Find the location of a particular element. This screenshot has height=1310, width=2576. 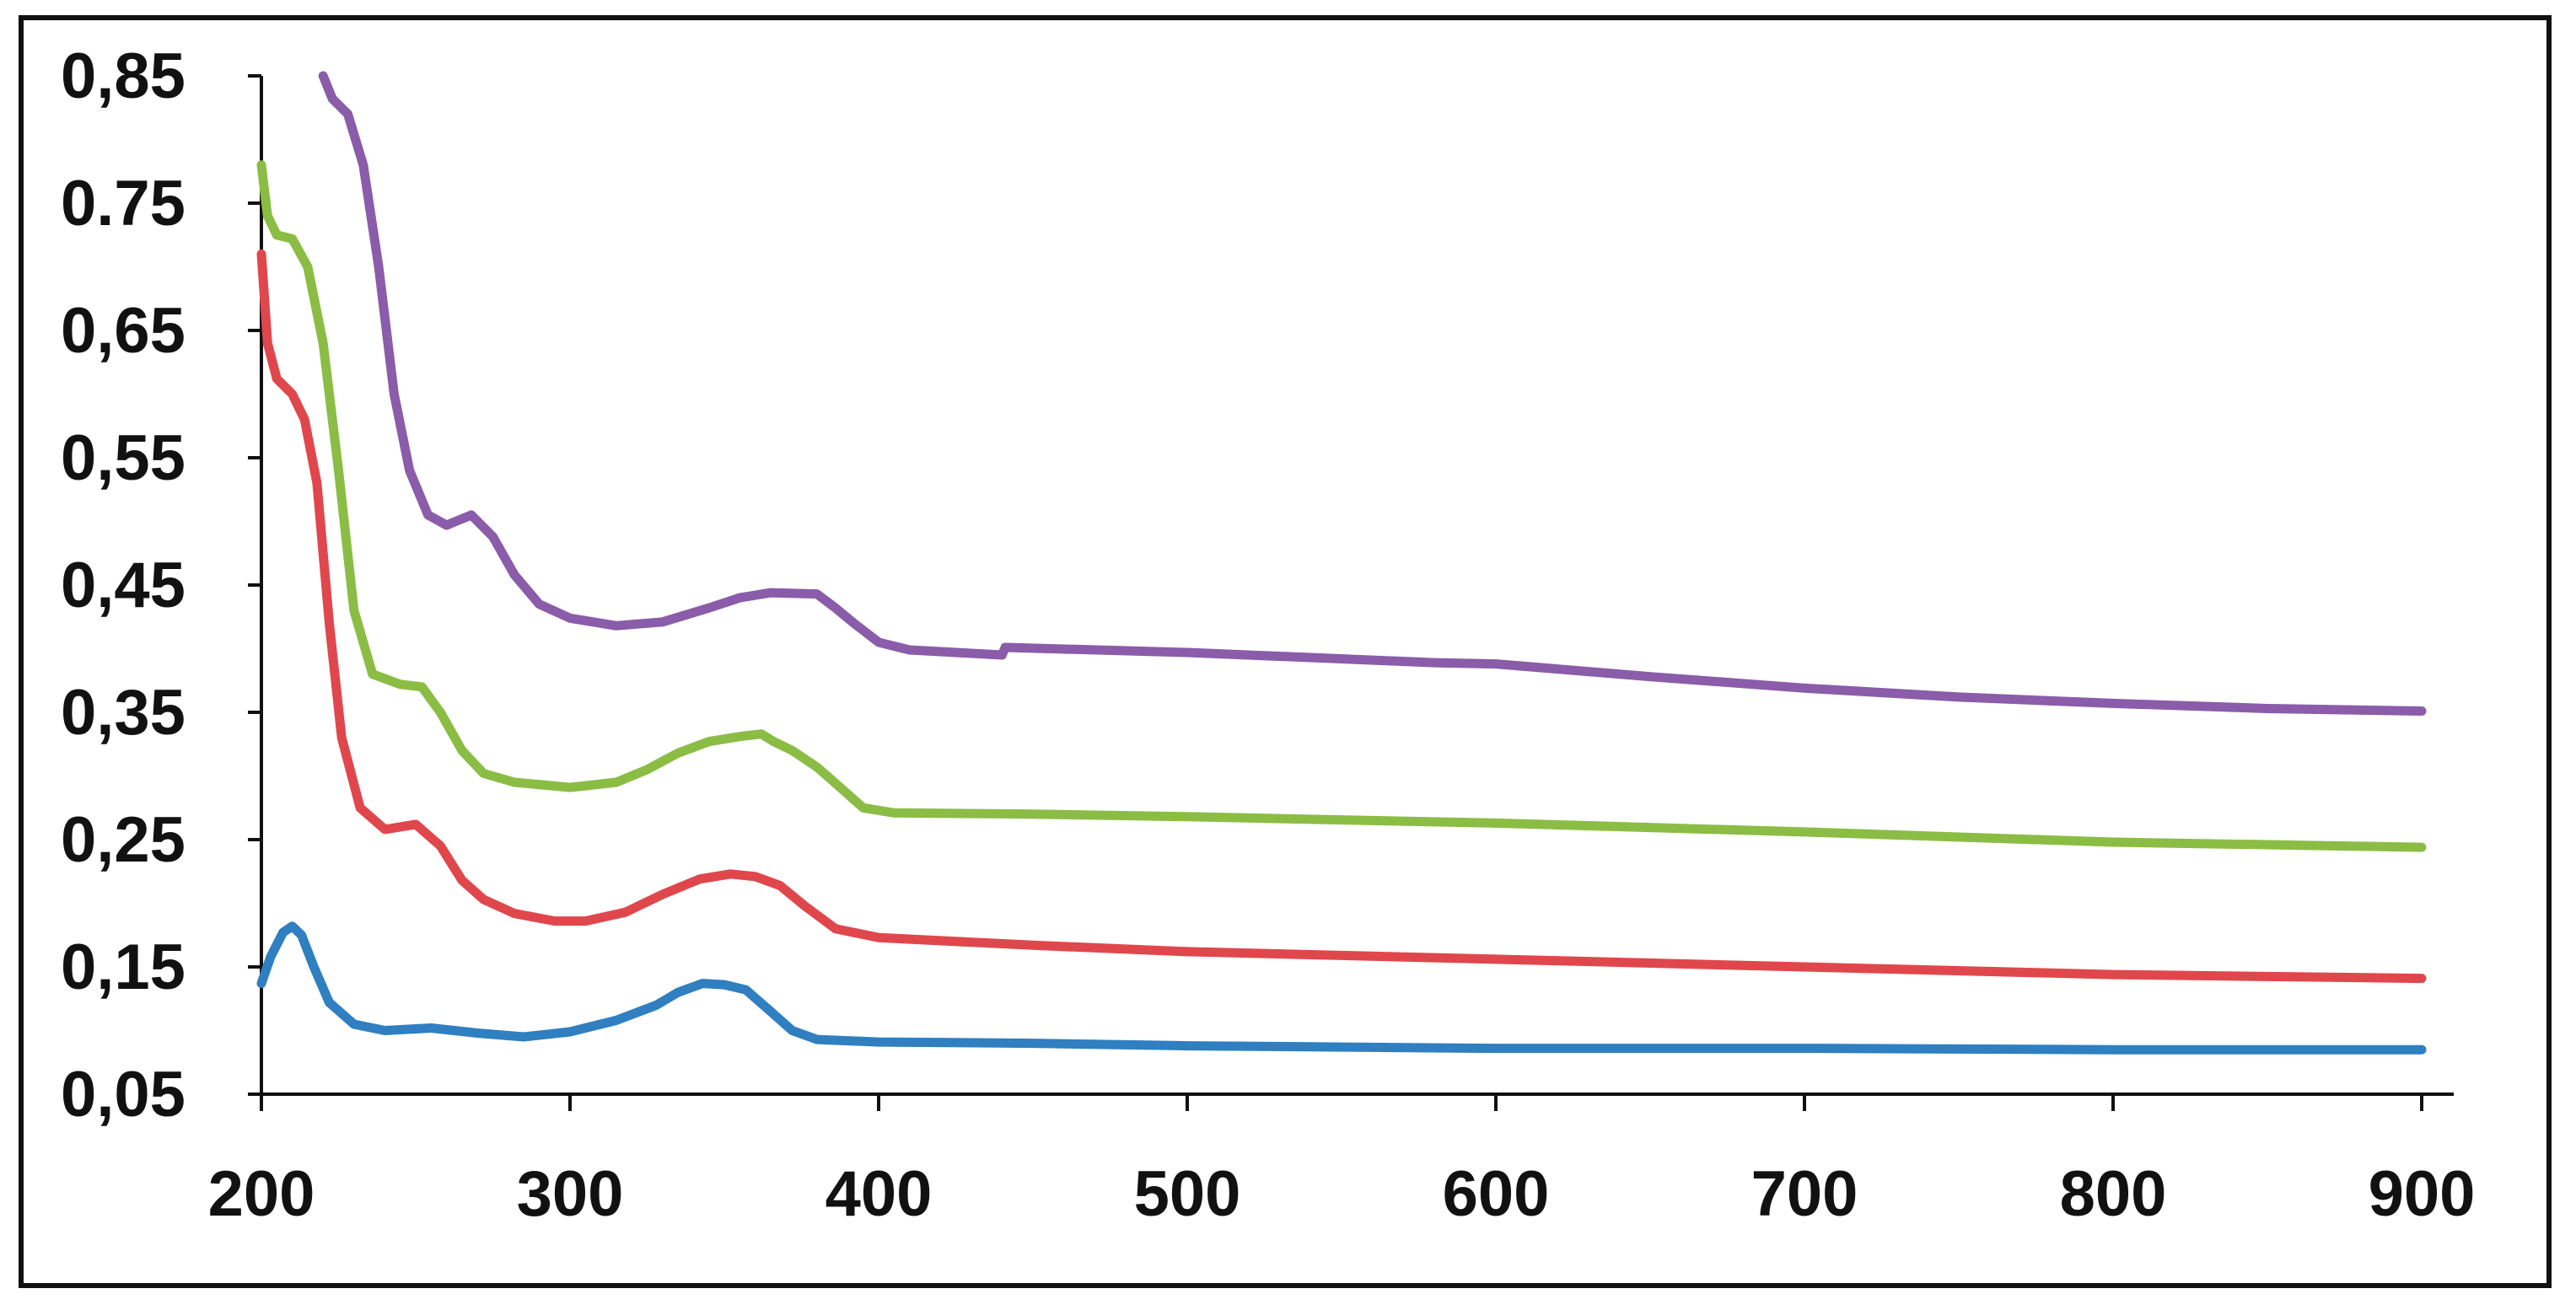

series-line-blue is located at coordinates (1341, 988).